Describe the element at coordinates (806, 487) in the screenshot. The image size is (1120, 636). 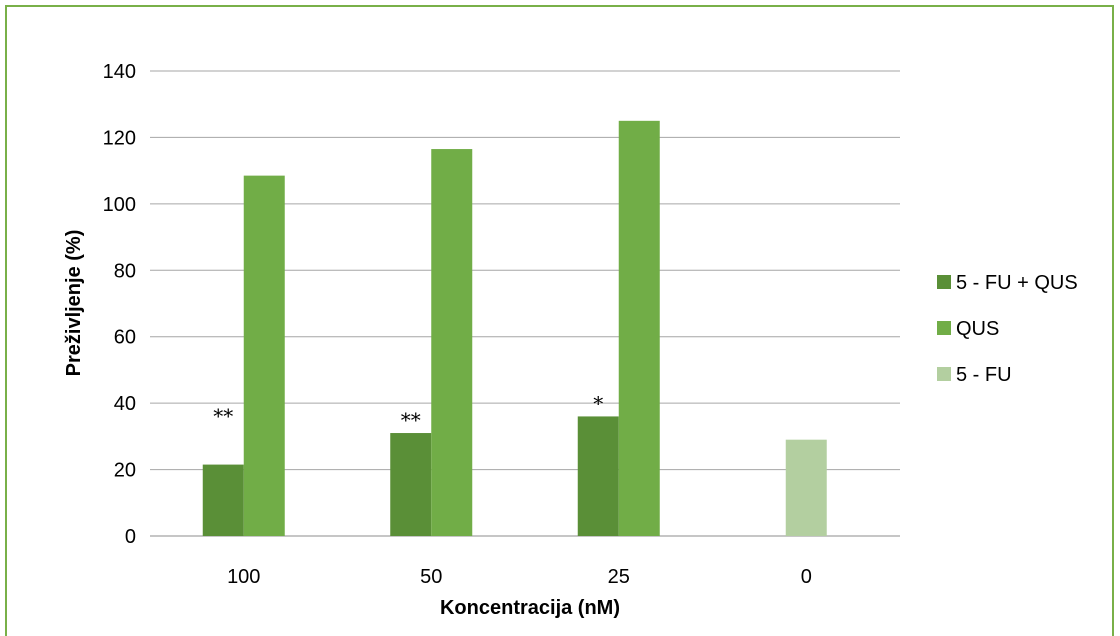
I see `bar-0-fu` at that location.